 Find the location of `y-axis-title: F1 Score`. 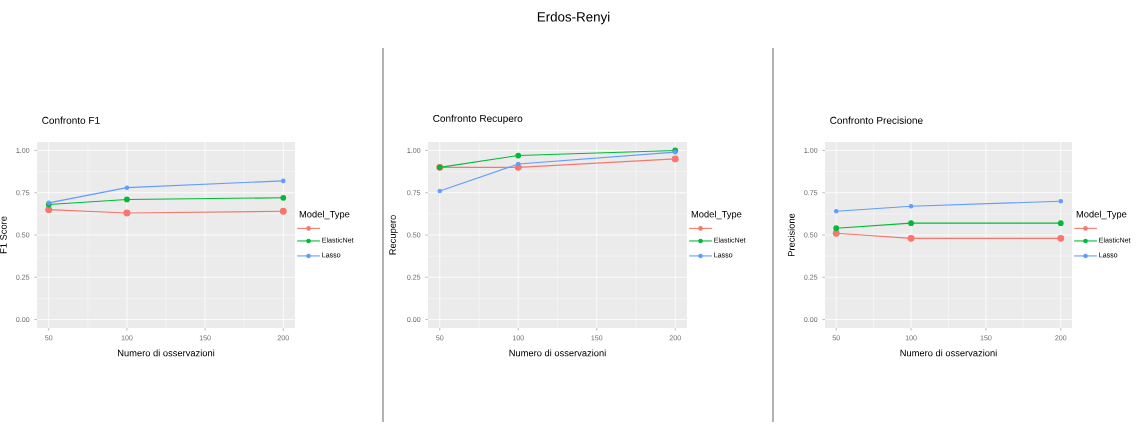

y-axis-title: F1 Score is located at coordinates (3, 235).